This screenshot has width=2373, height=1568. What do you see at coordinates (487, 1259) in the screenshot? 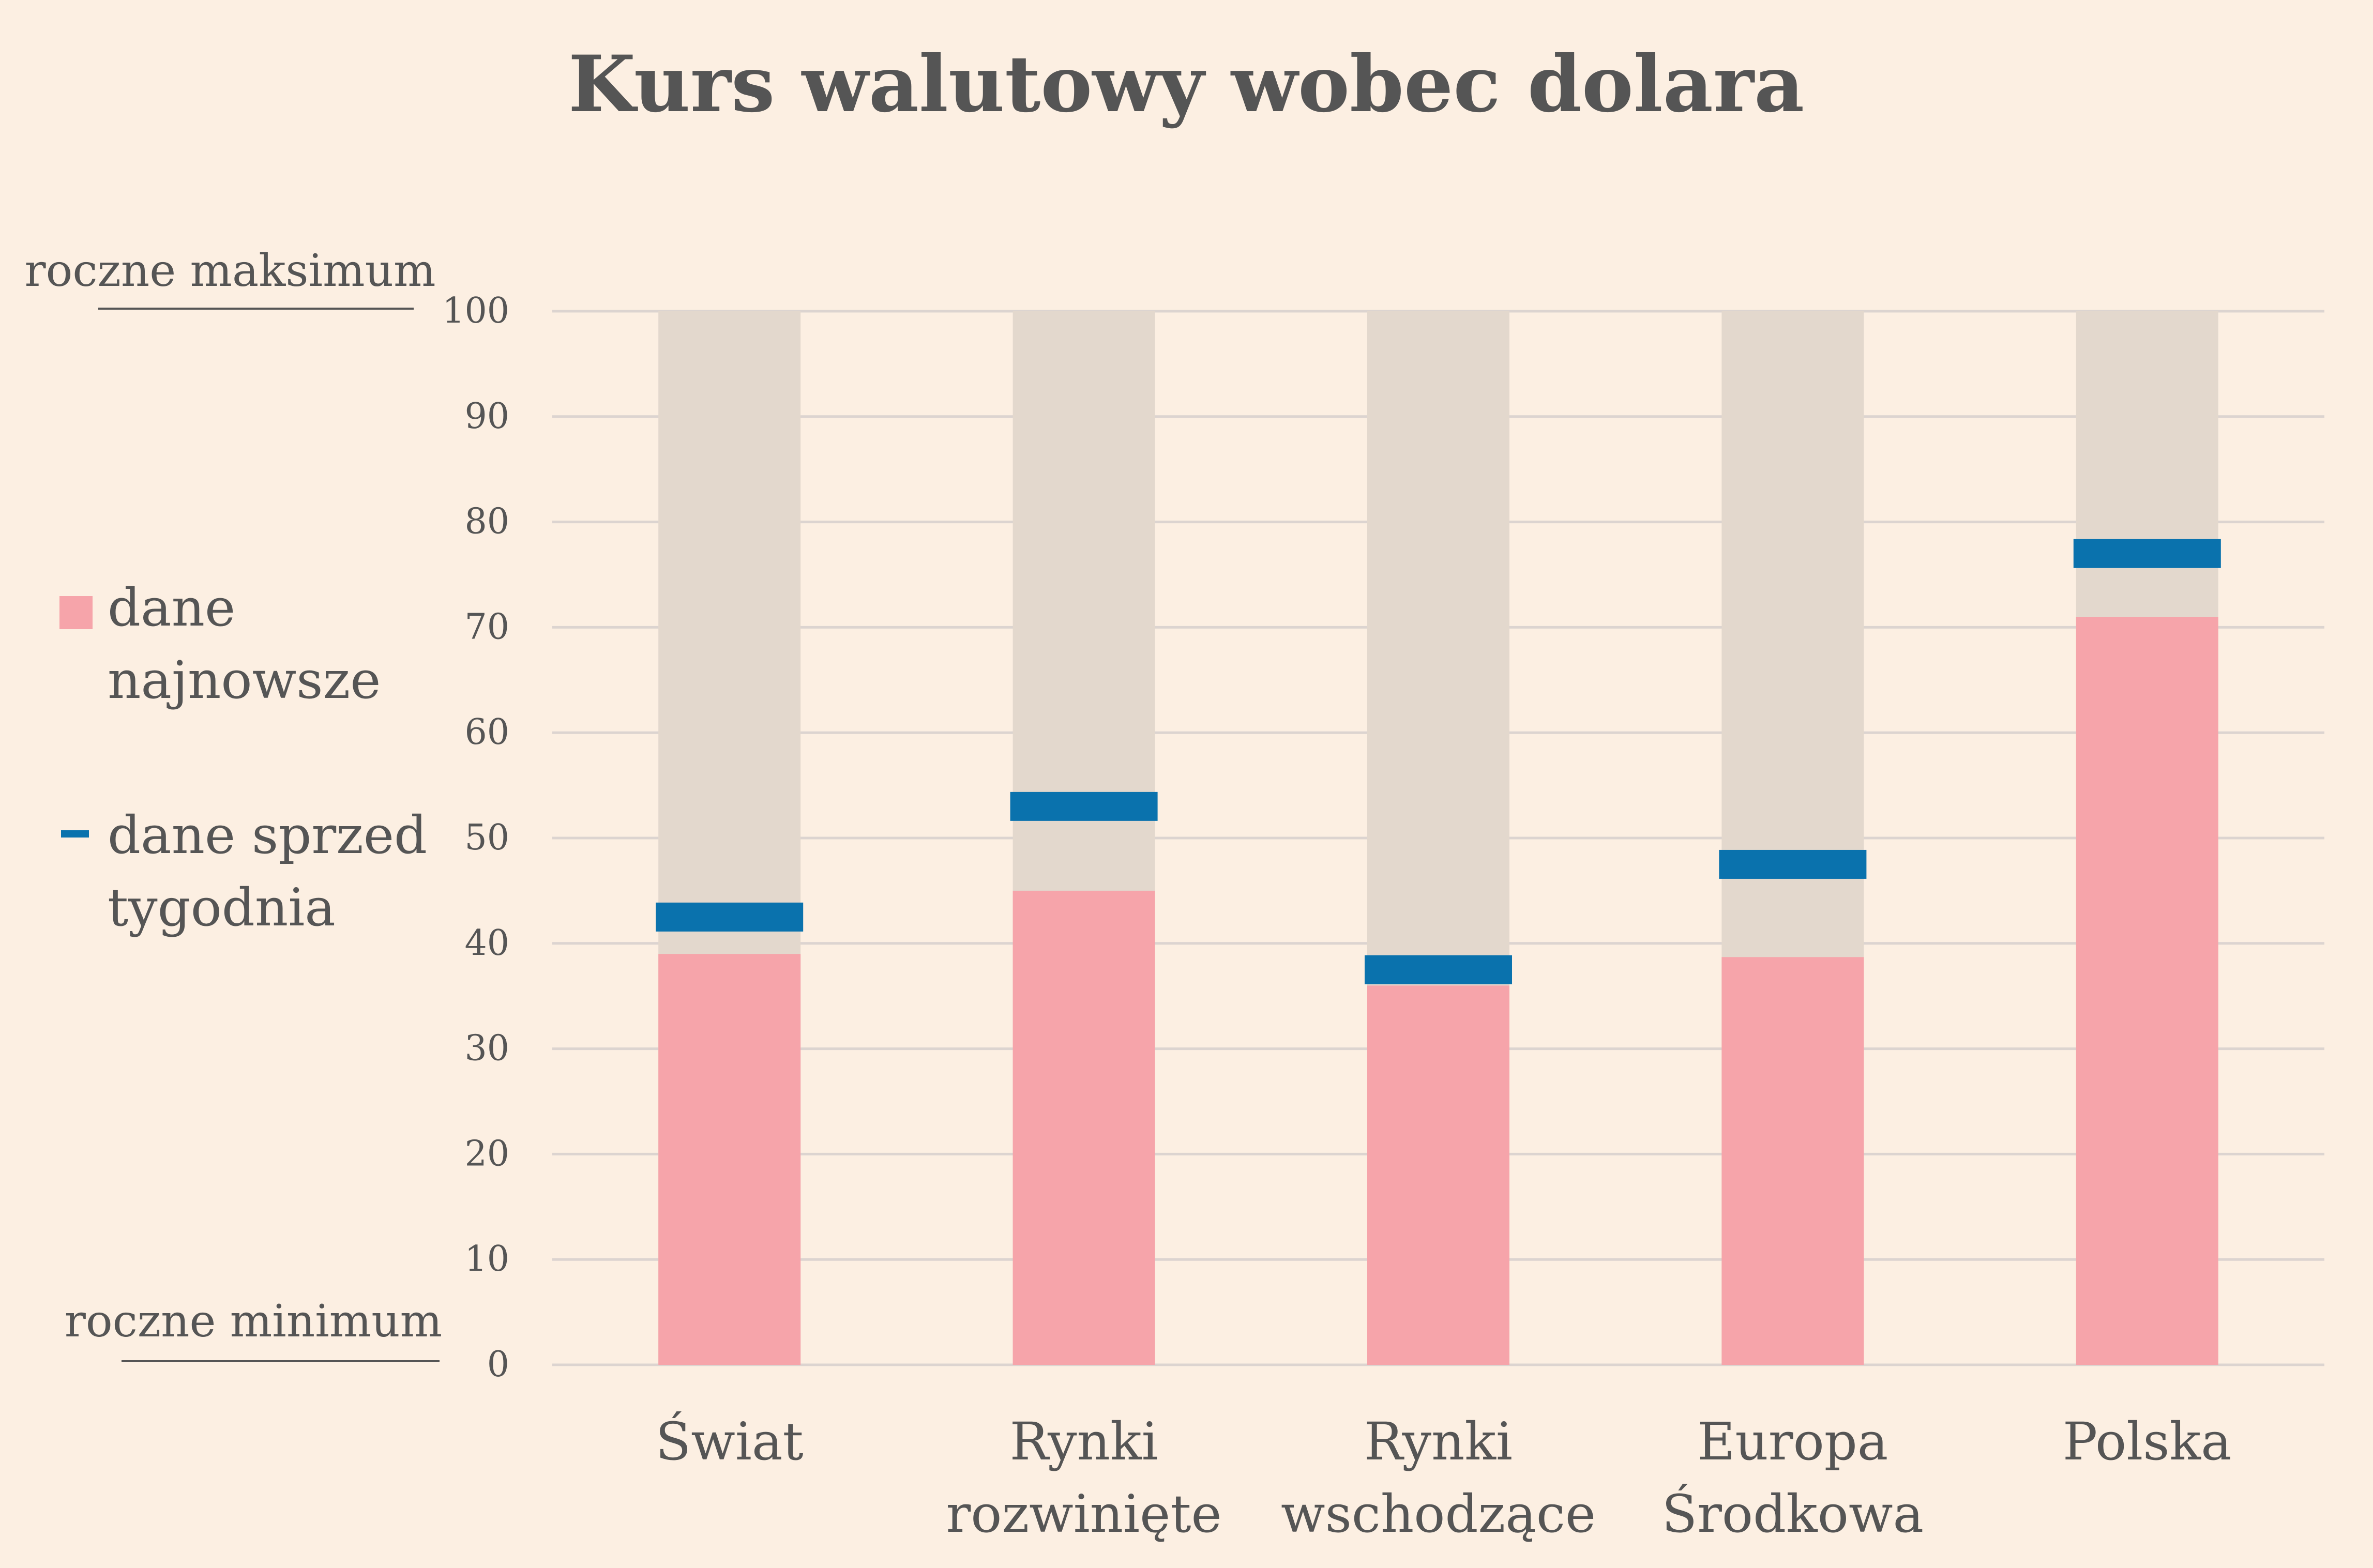
I see `y-tick-label-10: 10` at bounding box center [487, 1259].